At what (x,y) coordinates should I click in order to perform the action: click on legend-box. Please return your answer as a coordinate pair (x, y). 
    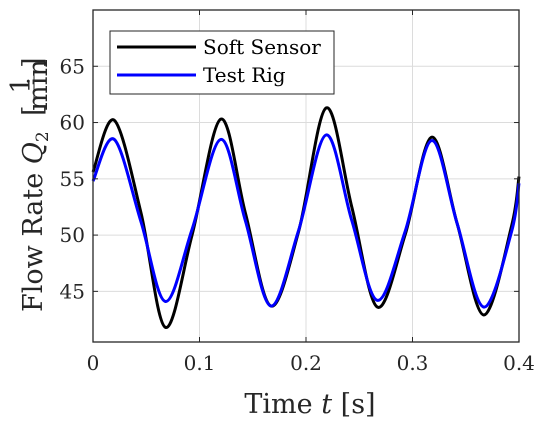
    Looking at the image, I should click on (222, 62).